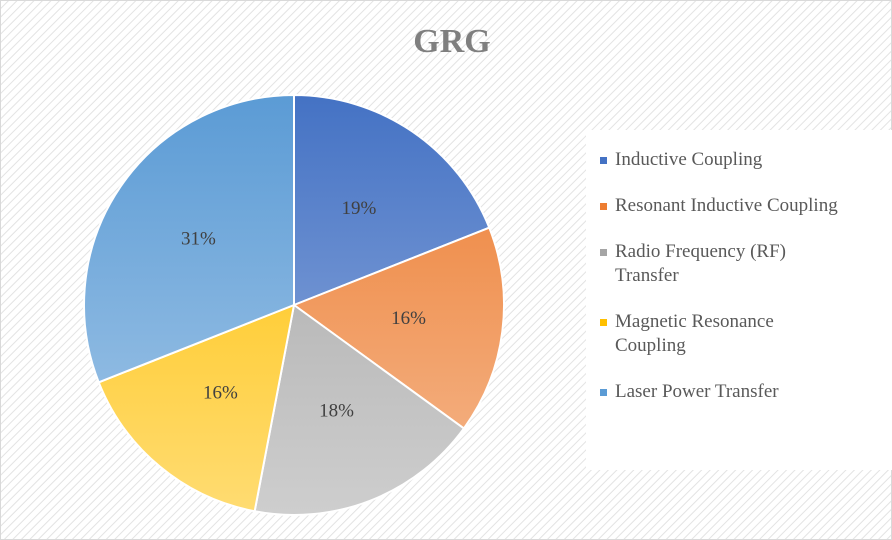 The width and height of the screenshot is (892, 540). Describe the element at coordinates (451, 41) in the screenshot. I see `chart-title: GRG` at that location.